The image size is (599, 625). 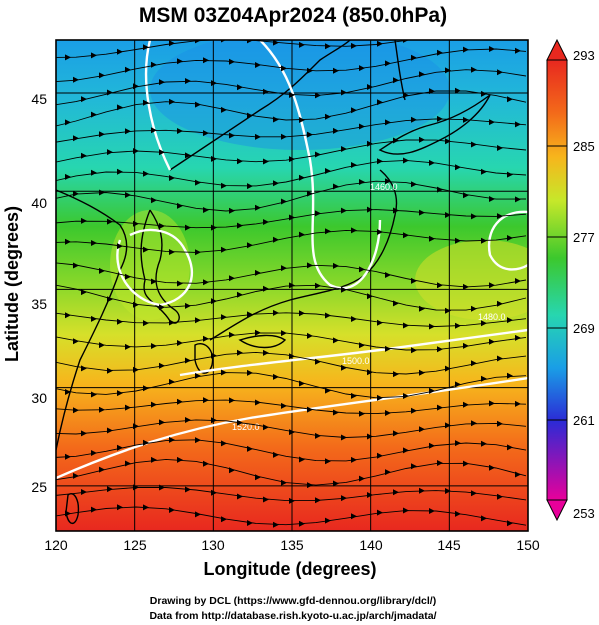 I want to click on y-tick-label-25: 25, so click(x=39, y=487).